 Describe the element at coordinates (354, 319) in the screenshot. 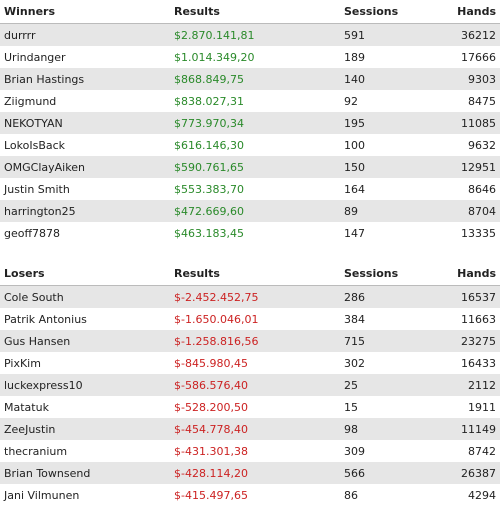

I see `sessions: 384` at that location.